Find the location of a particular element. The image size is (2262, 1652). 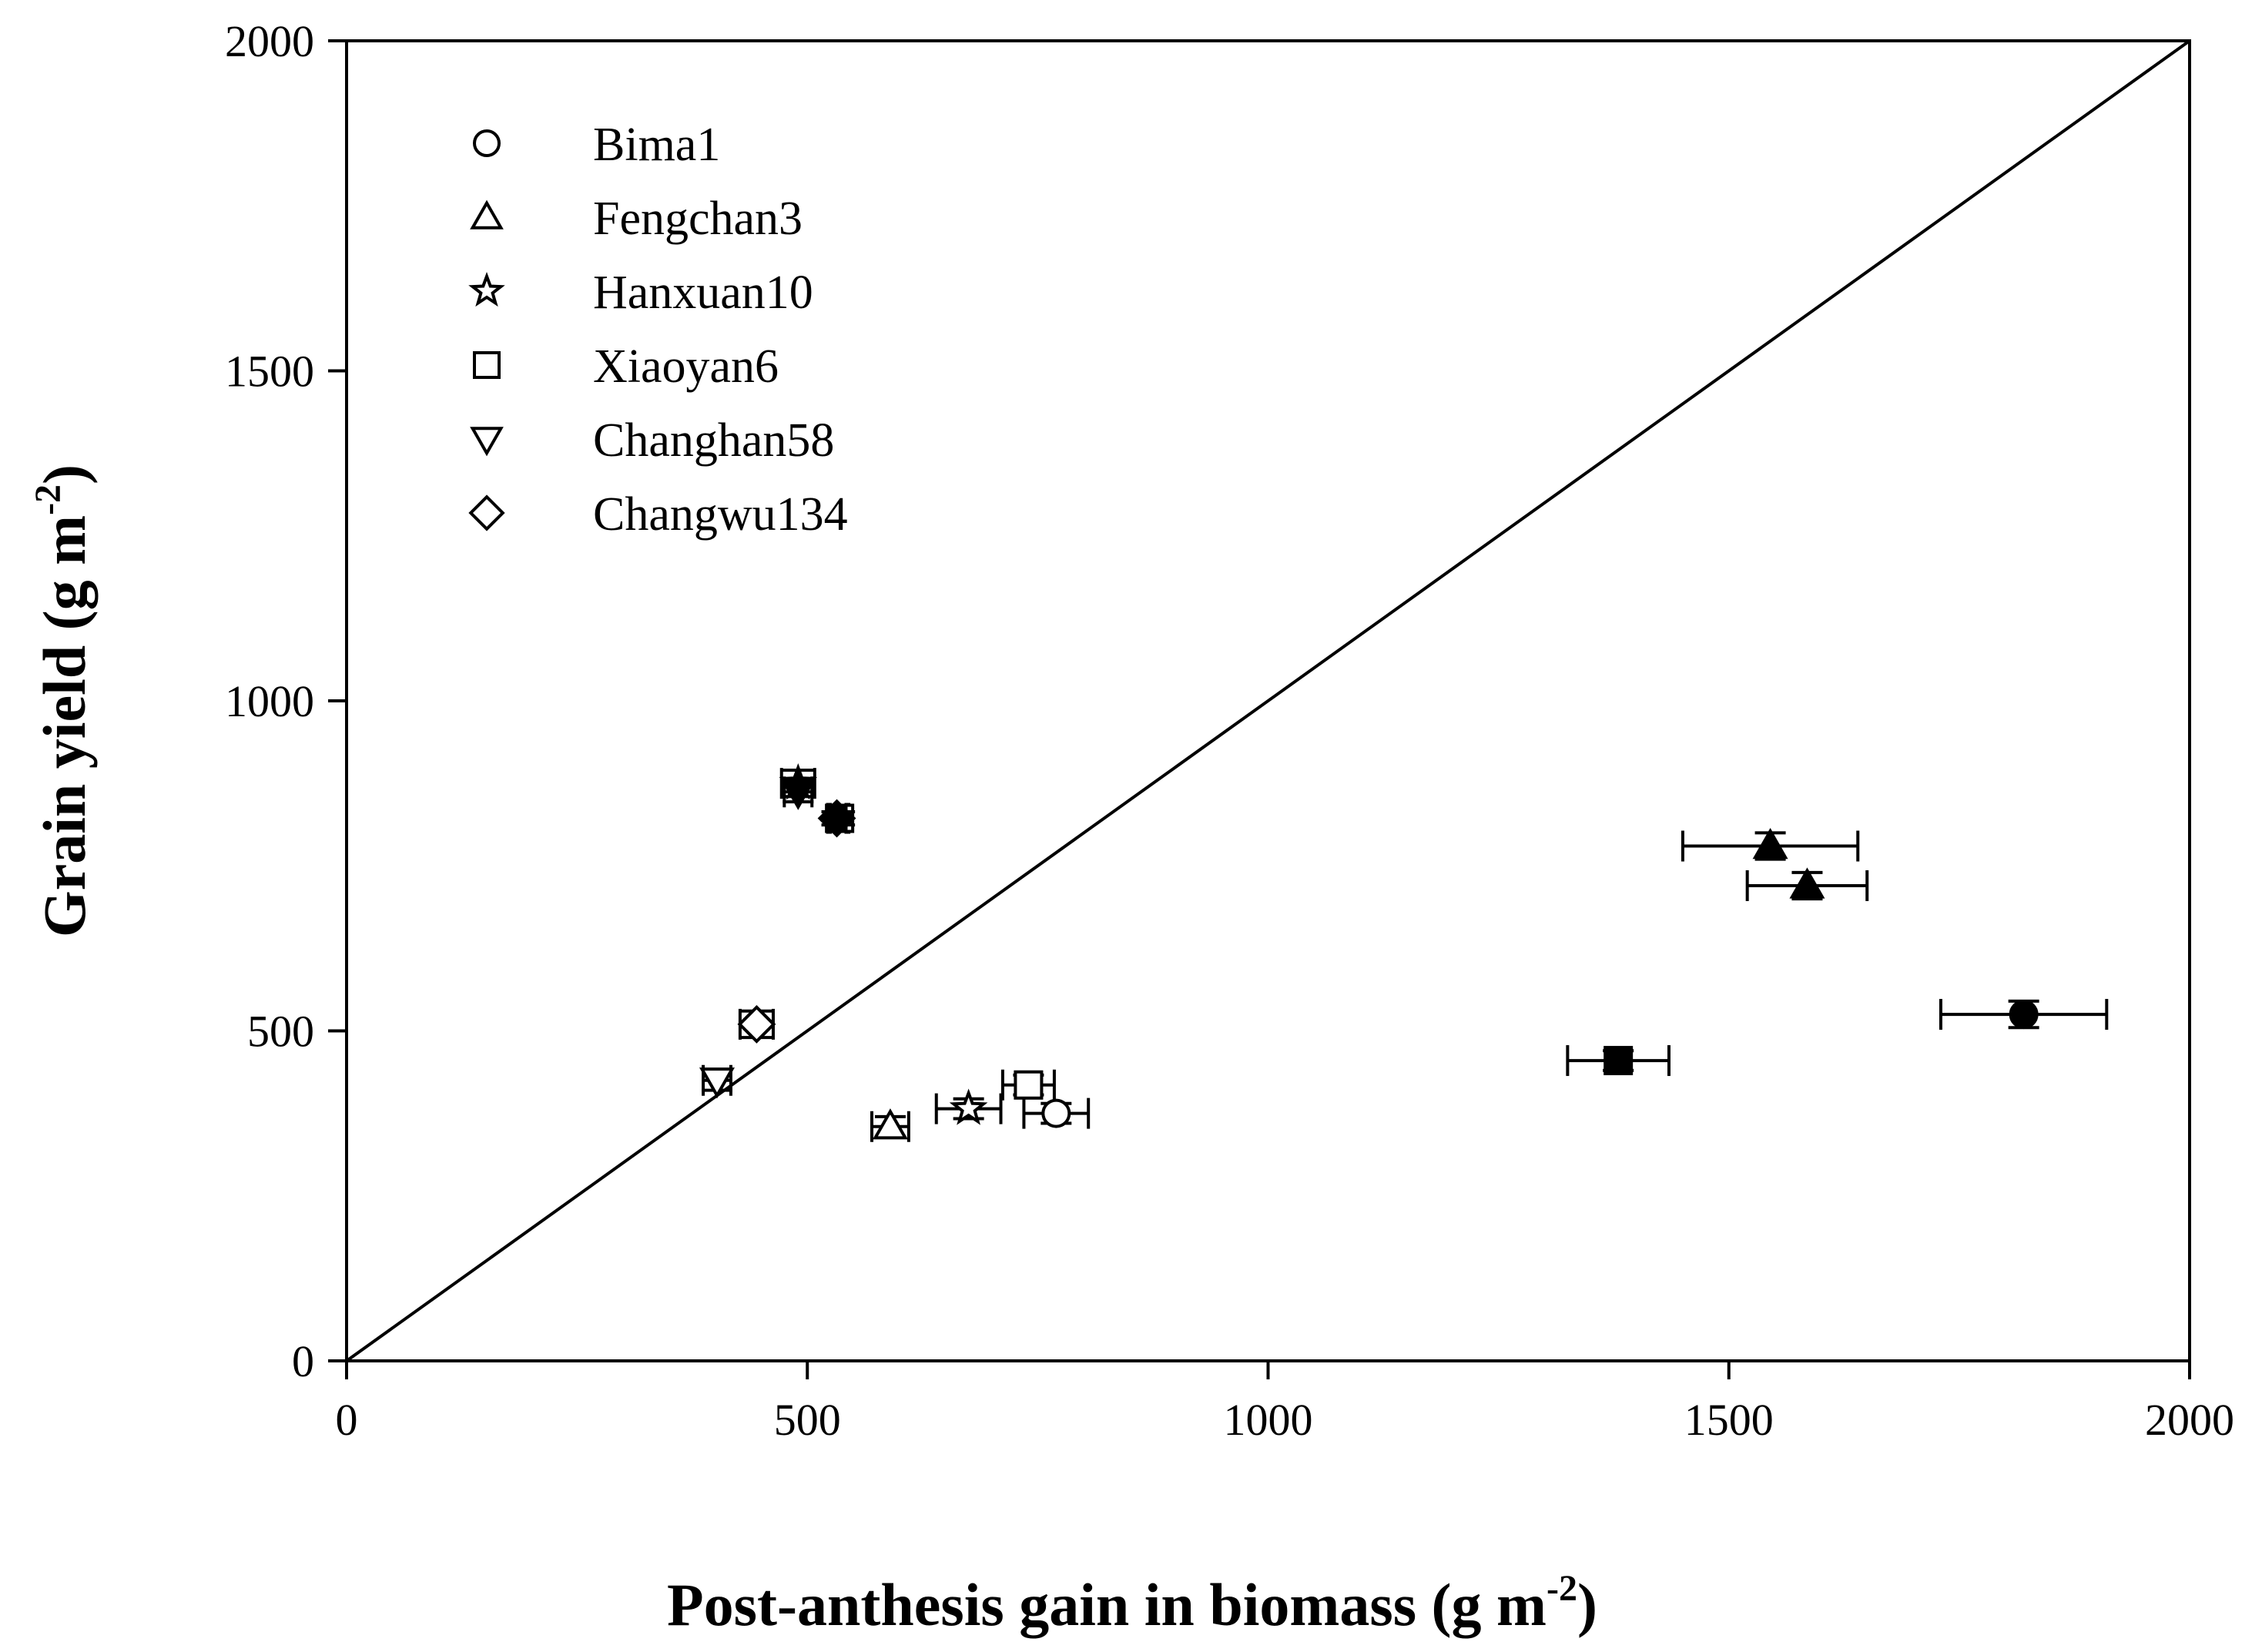

y-tick-label: 1500 is located at coordinates (269, 372).